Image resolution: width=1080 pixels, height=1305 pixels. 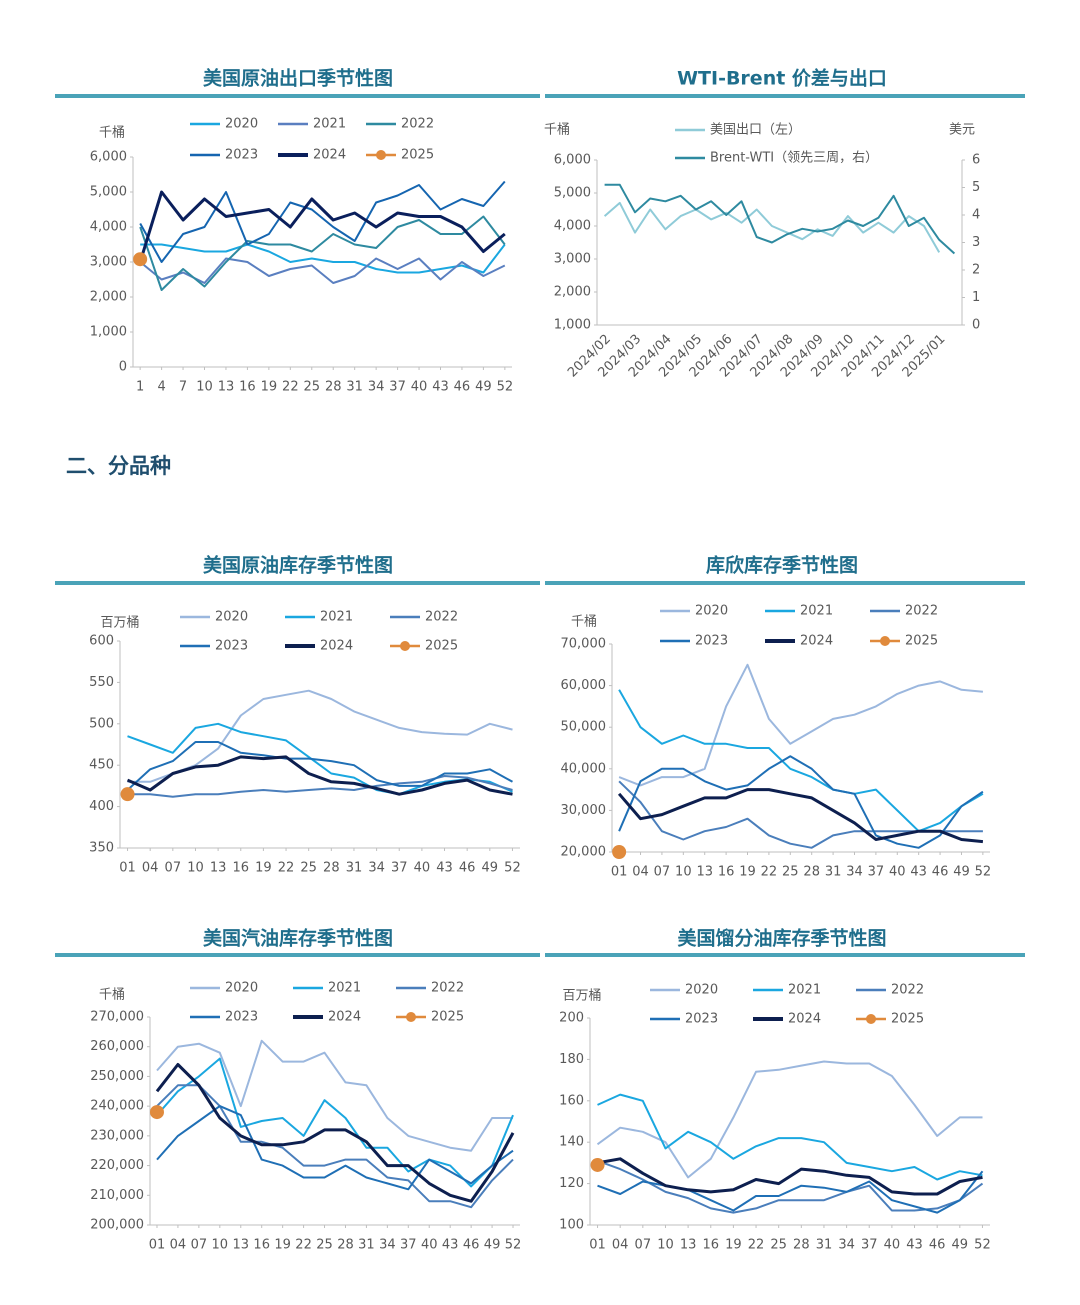 What do you see at coordinates (117, 1106) in the screenshot?
I see `y-tick-label: 240,000` at bounding box center [117, 1106].